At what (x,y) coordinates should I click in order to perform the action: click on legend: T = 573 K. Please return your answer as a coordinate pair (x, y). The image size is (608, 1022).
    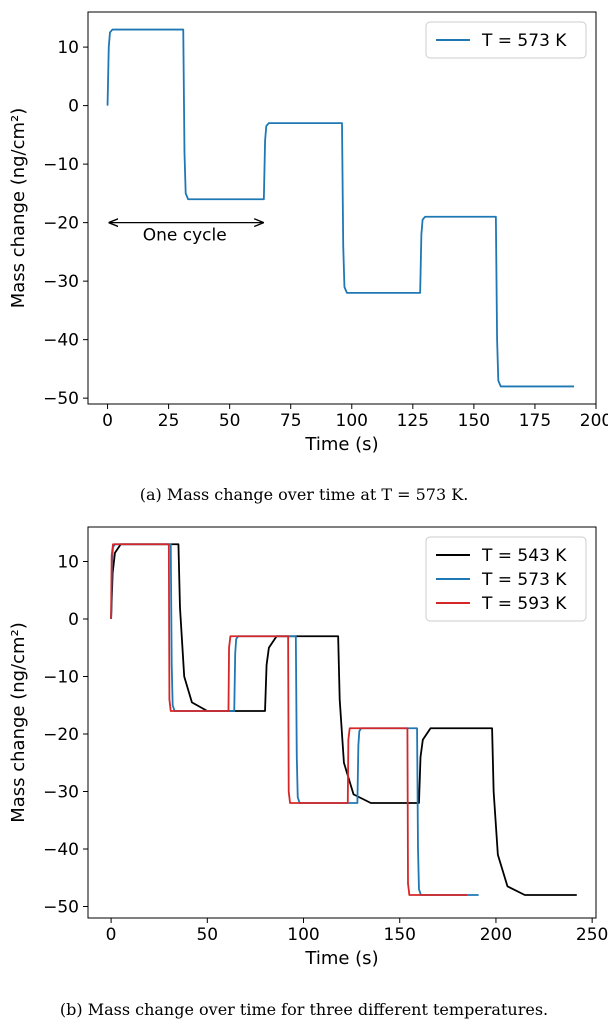
    Looking at the image, I should click on (506, 40).